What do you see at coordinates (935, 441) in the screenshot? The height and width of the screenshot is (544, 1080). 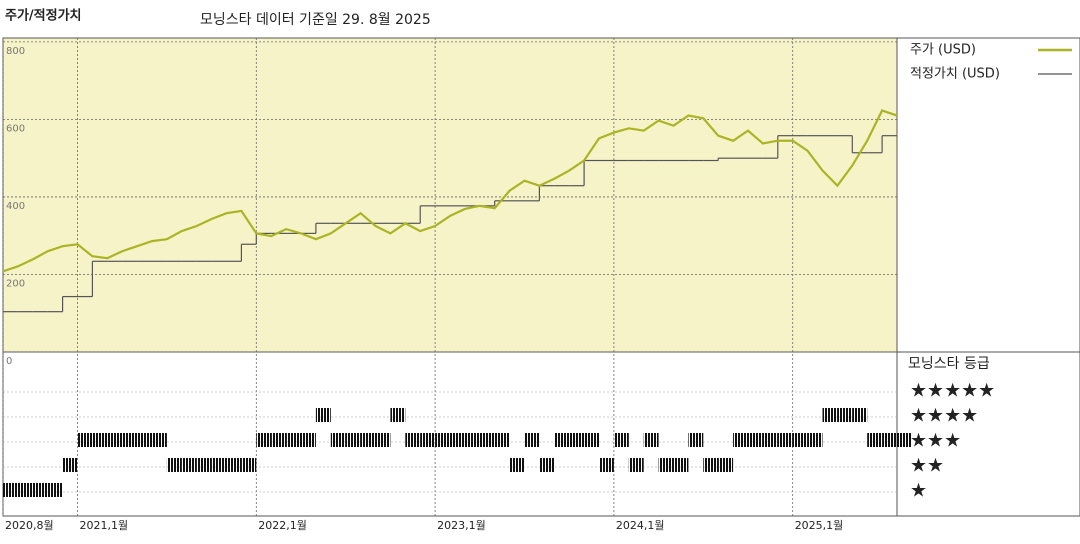 I see `rating-level: ★★★` at bounding box center [935, 441].